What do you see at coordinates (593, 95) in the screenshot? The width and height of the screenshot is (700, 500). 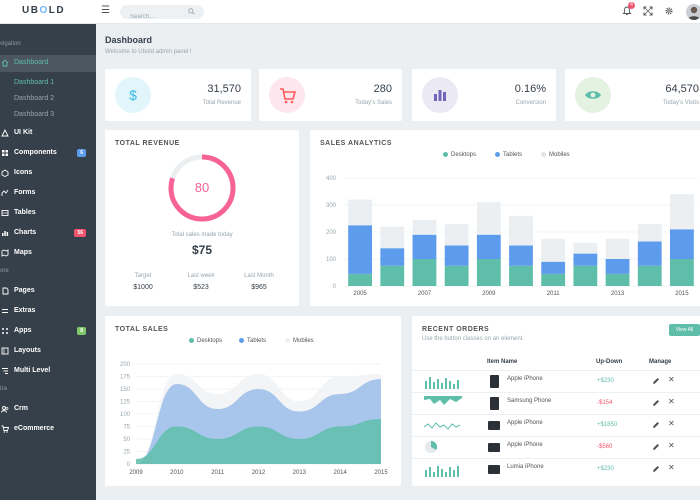 I see `eye-icon` at bounding box center [593, 95].